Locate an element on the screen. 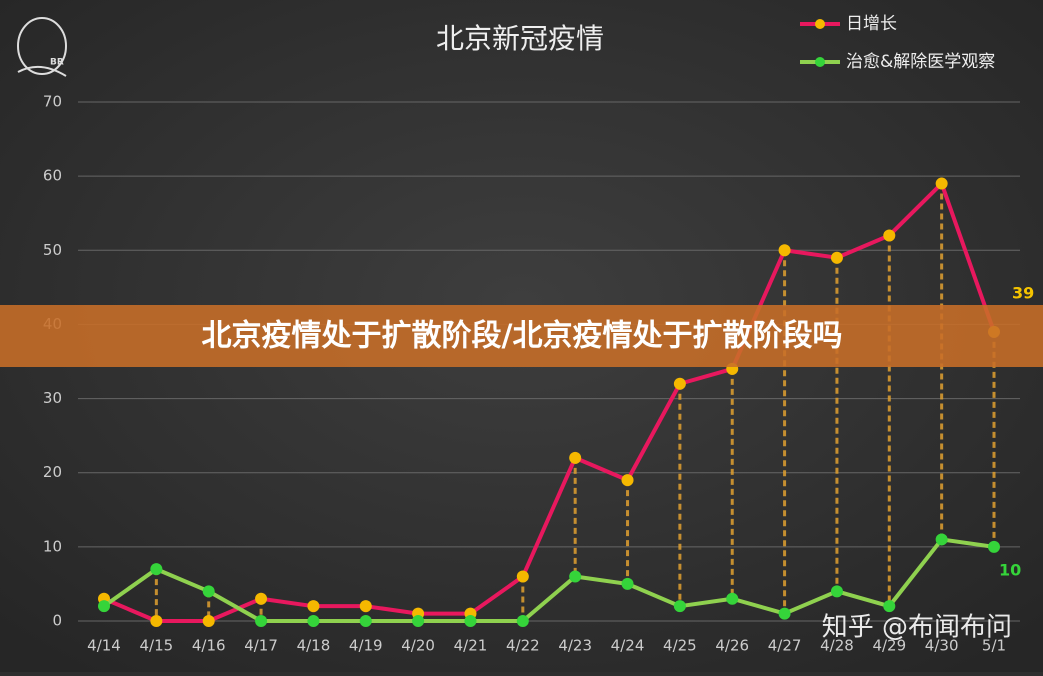 Image resolution: width=1043 pixels, height=676 pixels. x-tick-label: 4/26 is located at coordinates (732, 646).